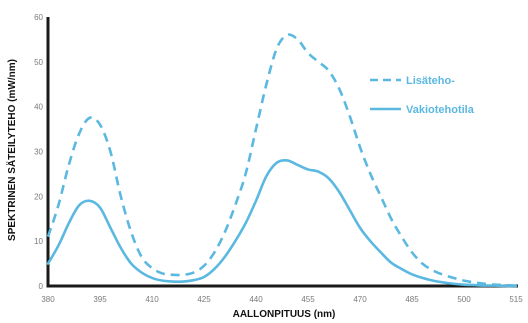 This screenshot has height=323, width=528. Describe the element at coordinates (11, 150) in the screenshot. I see `y-axis-title: SPEKTRINEN SÄTEILYTEHO (mW/nm)` at that location.